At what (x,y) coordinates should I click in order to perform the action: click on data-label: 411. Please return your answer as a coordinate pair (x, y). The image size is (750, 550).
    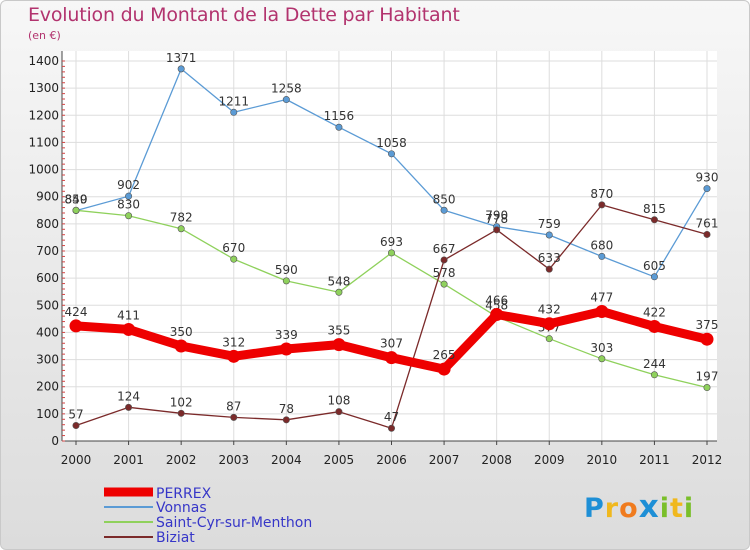
    Looking at the image, I should click on (128, 315).